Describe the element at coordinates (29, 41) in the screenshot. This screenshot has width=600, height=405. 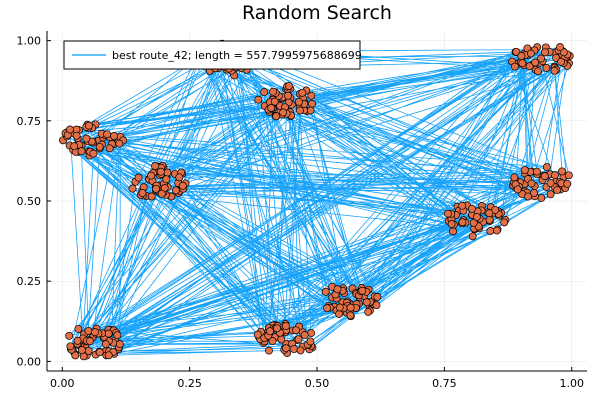
I see `y-tick-label-4: 1.00` at that location.